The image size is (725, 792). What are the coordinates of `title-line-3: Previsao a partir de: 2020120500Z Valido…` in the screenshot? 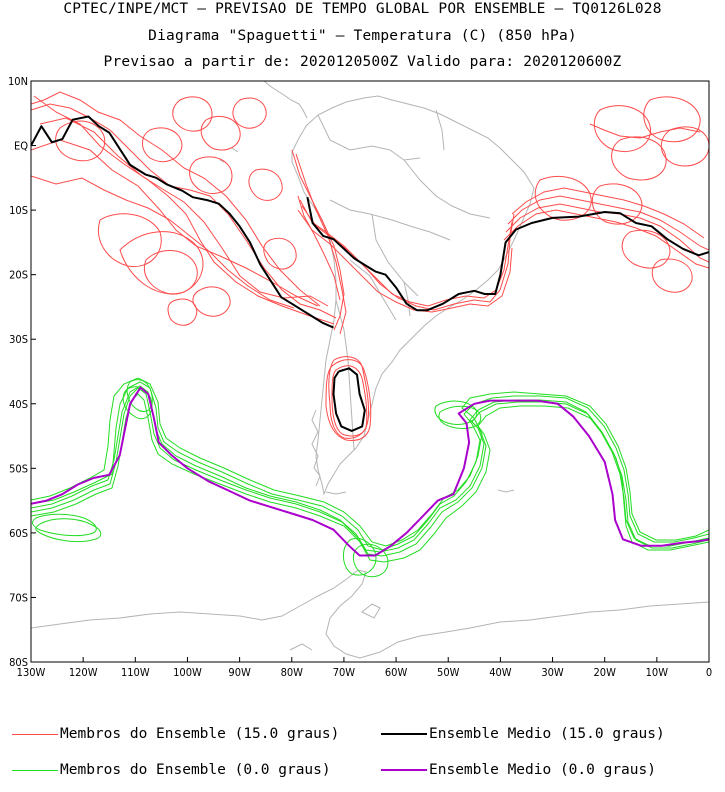 It's located at (362, 62).